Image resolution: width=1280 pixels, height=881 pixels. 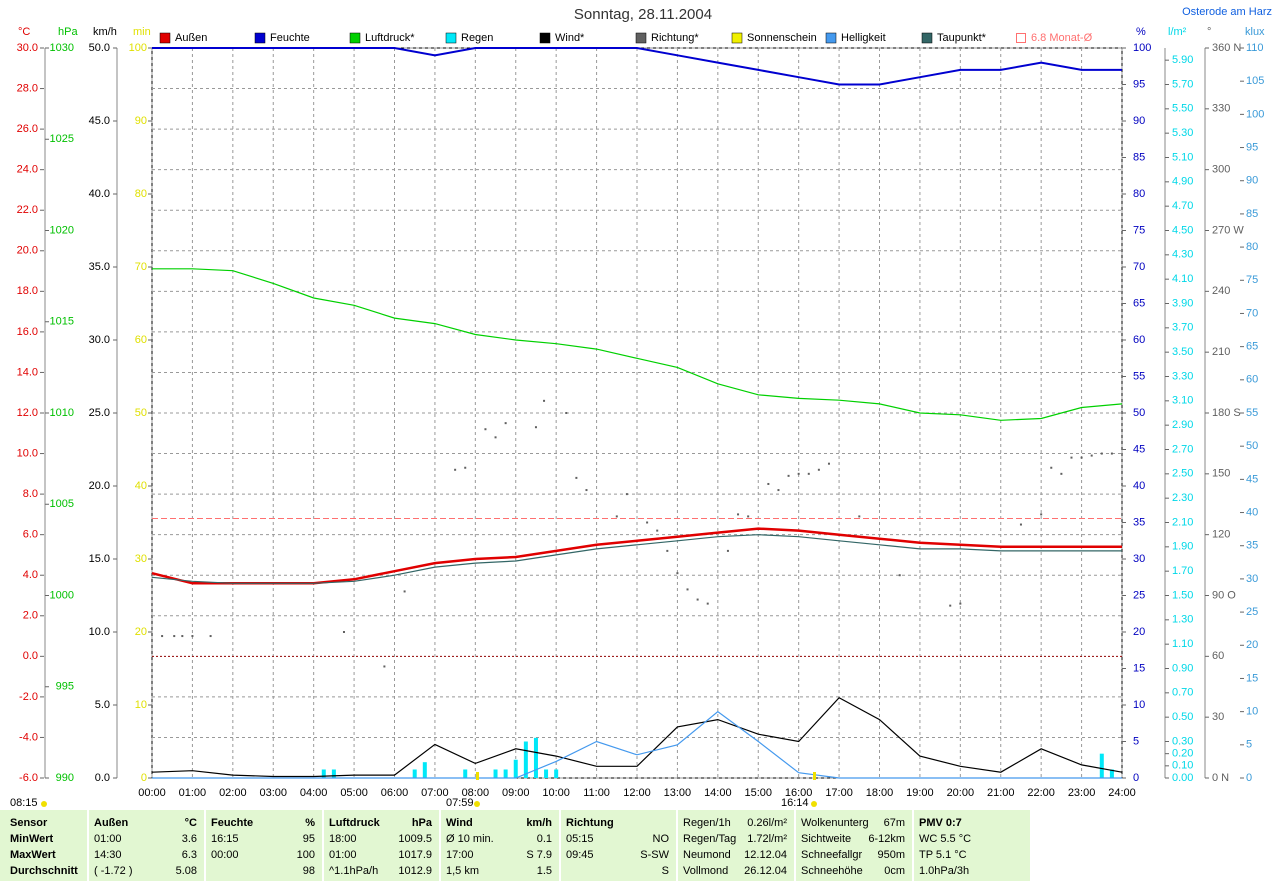 What do you see at coordinates (1139, 376) in the screenshot?
I see `y-tick-label: 55` at bounding box center [1139, 376].